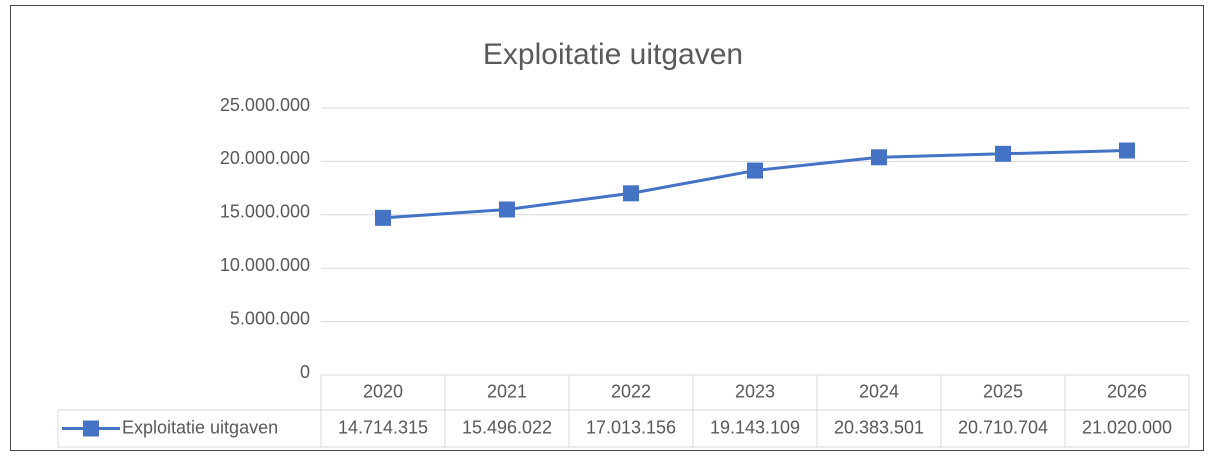  What do you see at coordinates (631, 391) in the screenshot?
I see `x-tick-label: 2022` at bounding box center [631, 391].